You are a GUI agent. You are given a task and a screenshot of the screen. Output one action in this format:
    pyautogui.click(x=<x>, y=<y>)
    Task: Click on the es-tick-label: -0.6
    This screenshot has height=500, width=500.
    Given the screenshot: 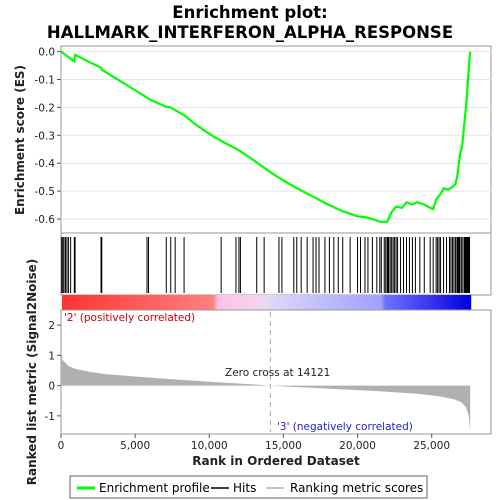 What is the action you would take?
    pyautogui.click(x=45, y=220)
    